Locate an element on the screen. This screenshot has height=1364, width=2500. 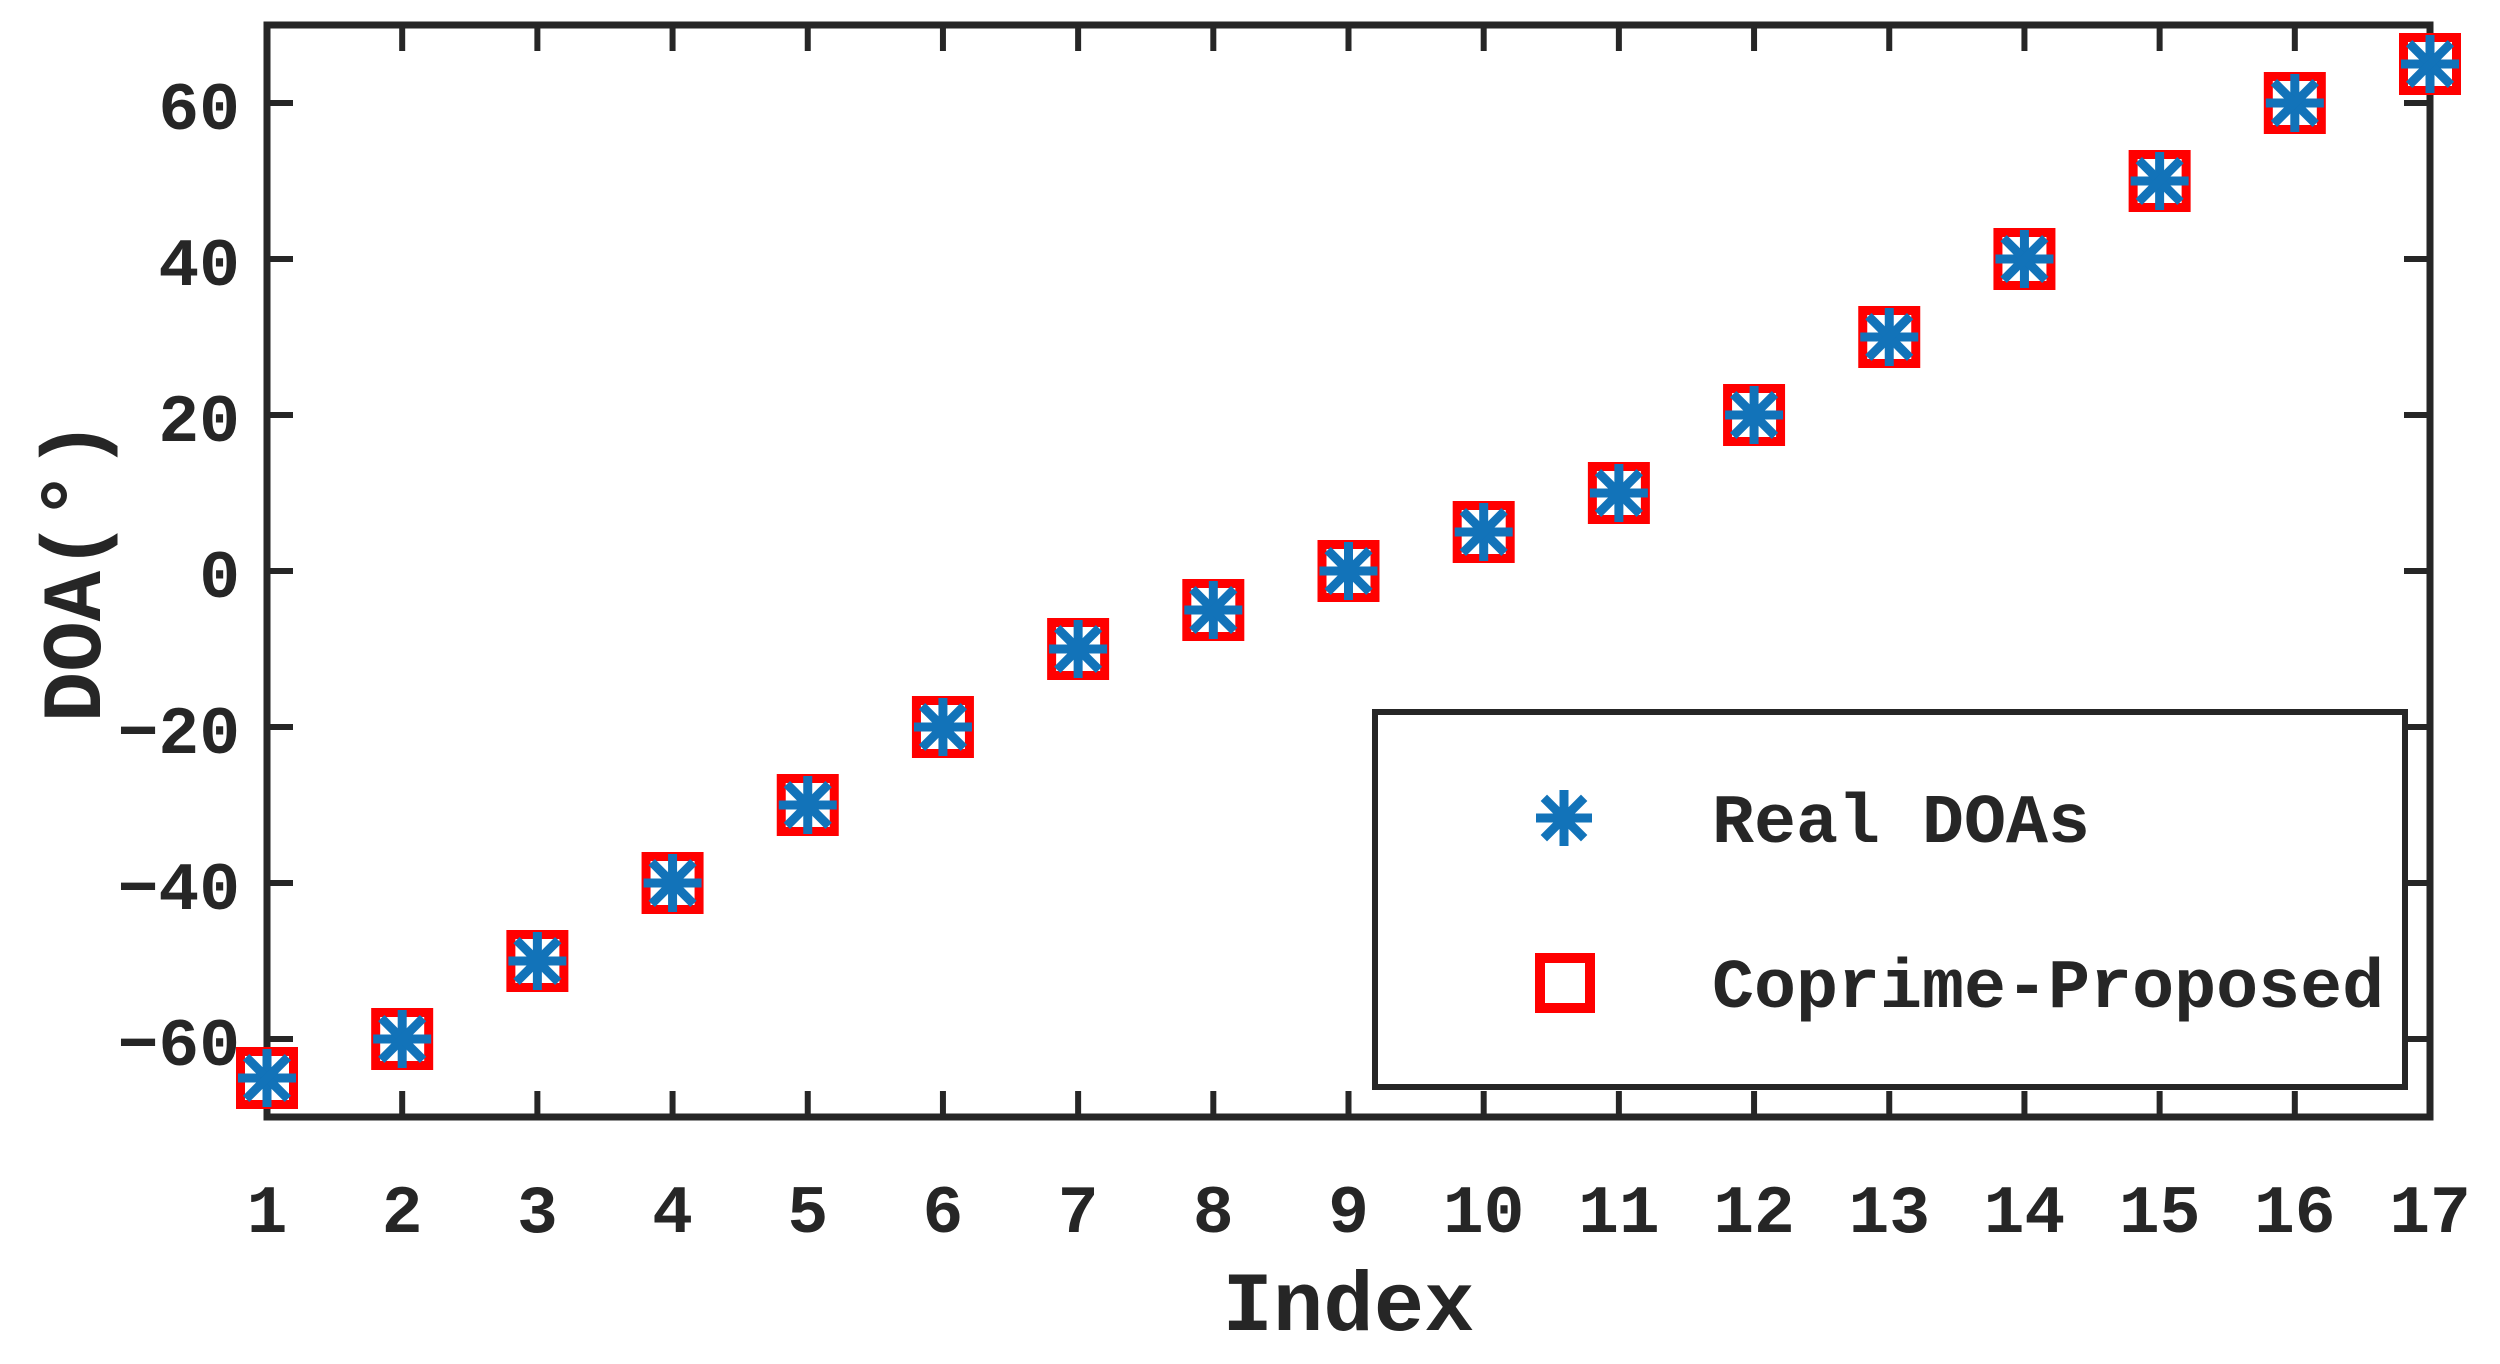
x-tick-label: 2 is located at coordinates (402, 1214).